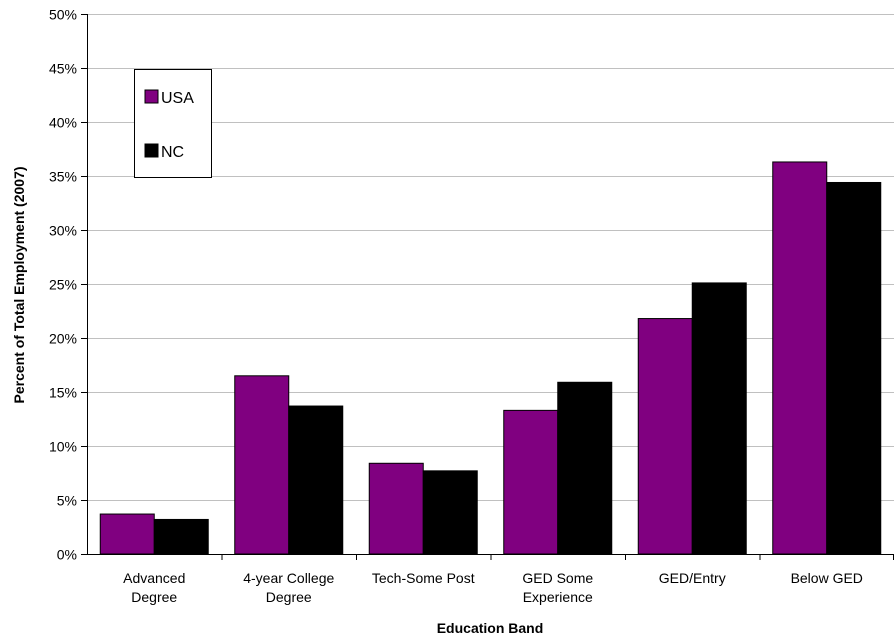 The image size is (895, 639). Describe the element at coordinates (63, 69) in the screenshot. I see `y-tick-label: 45%` at that location.